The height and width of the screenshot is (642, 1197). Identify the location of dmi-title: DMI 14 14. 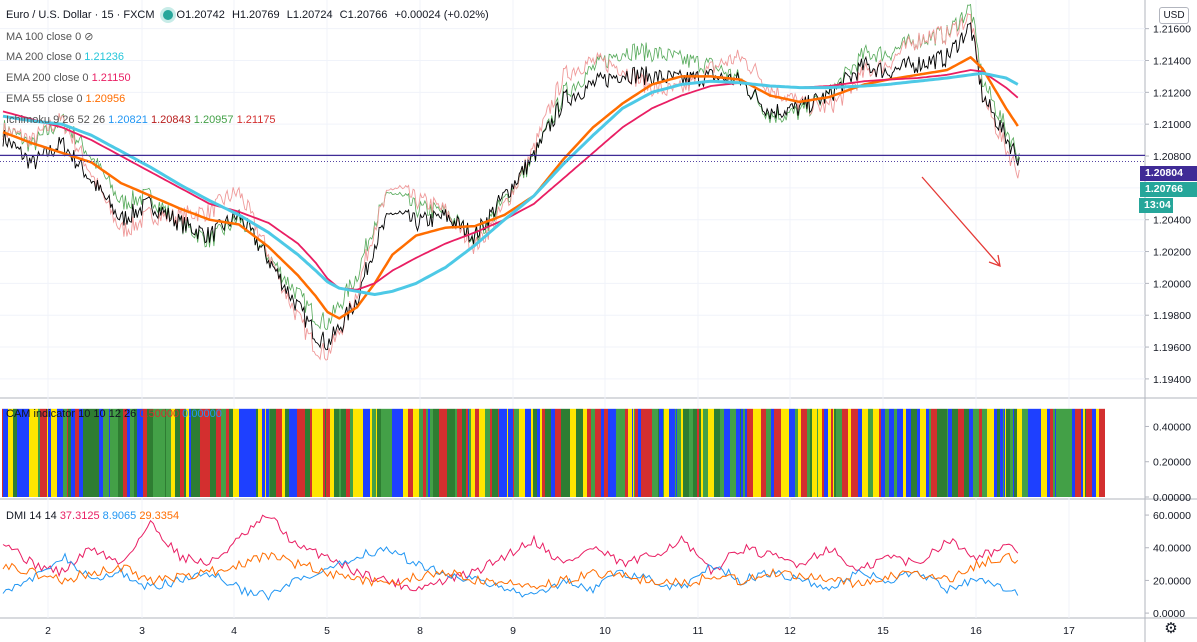
(31, 516).